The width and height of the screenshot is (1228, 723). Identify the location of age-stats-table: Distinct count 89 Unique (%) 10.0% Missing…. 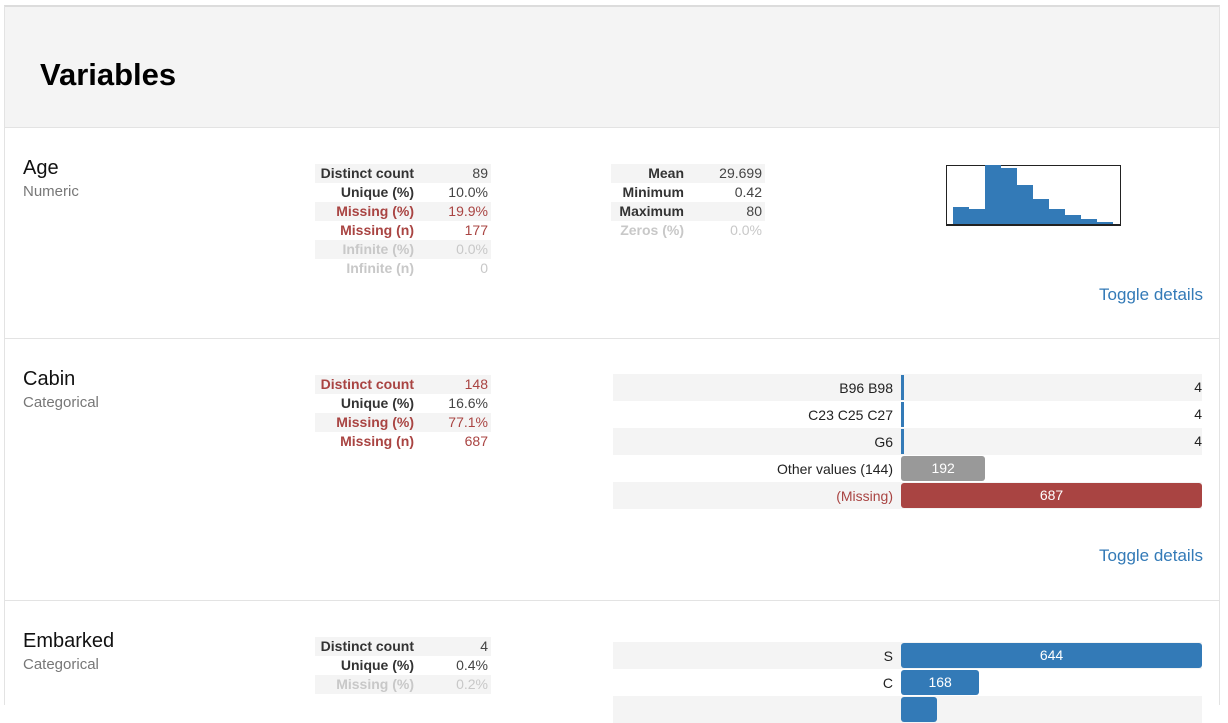
(403, 221).